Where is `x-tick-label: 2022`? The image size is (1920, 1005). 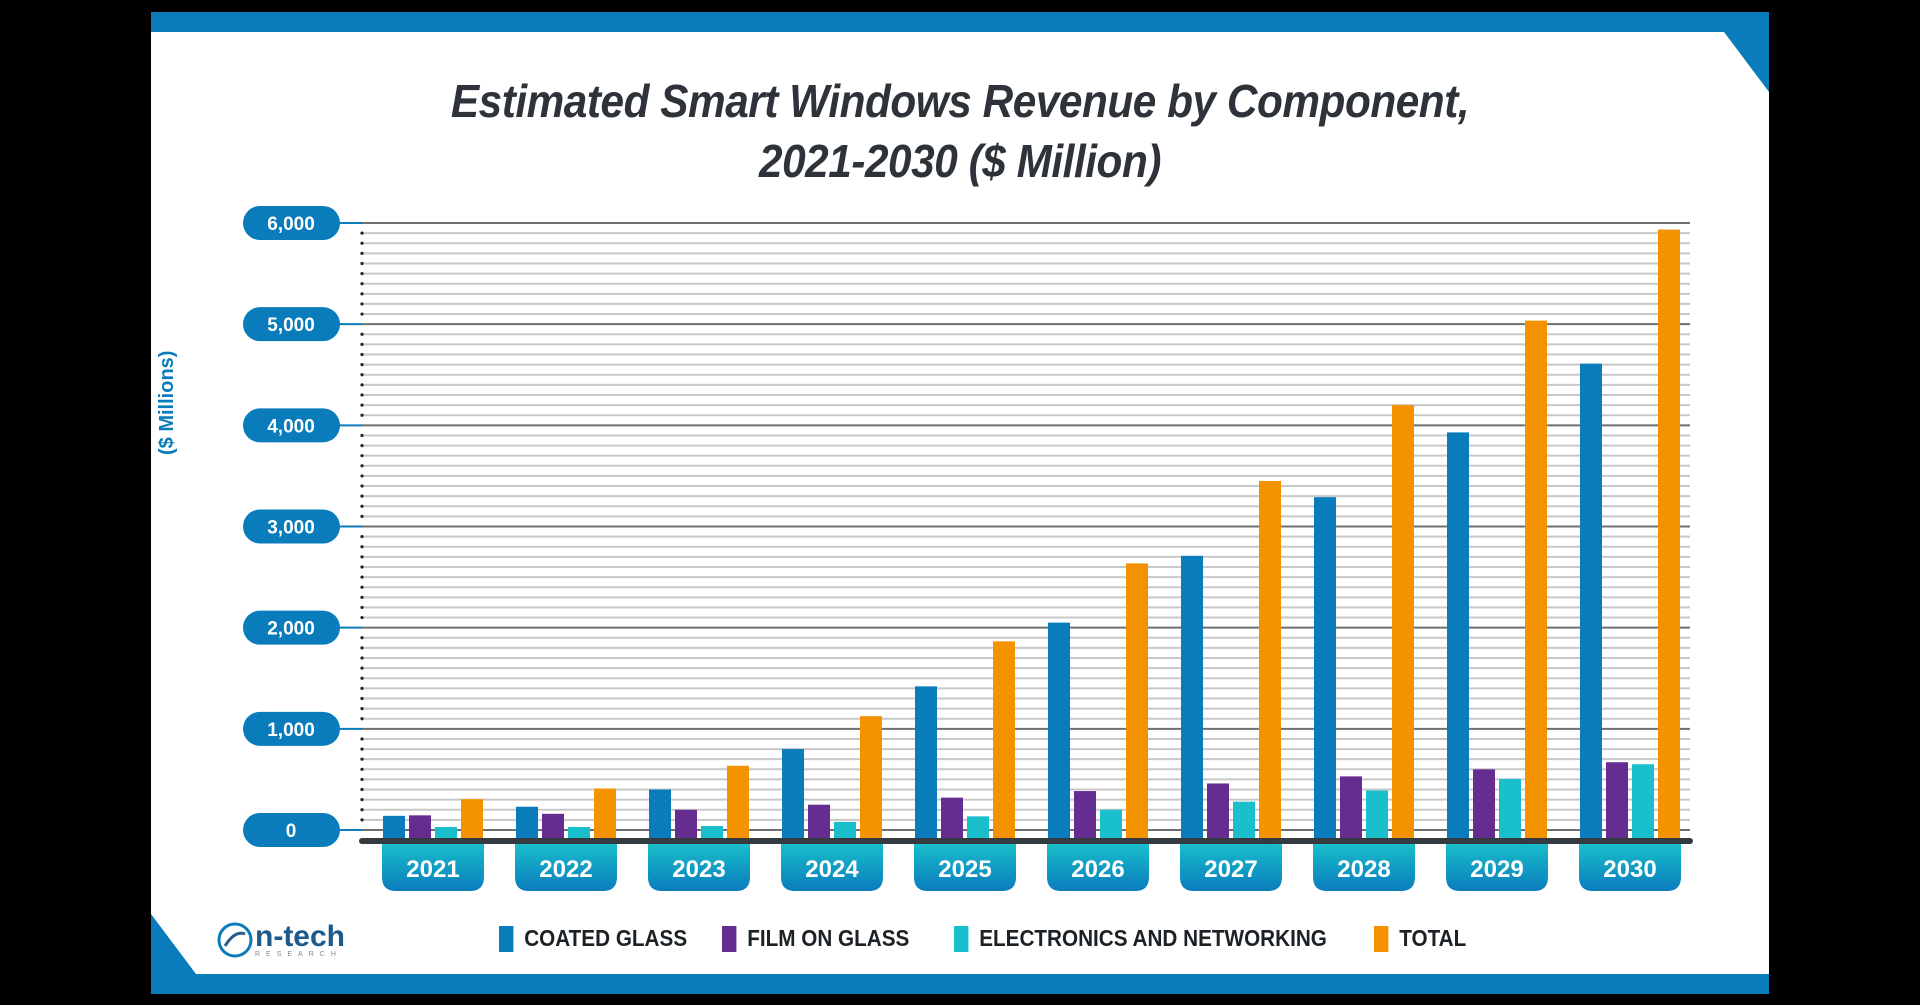
x-tick-label: 2022 is located at coordinates (565, 869).